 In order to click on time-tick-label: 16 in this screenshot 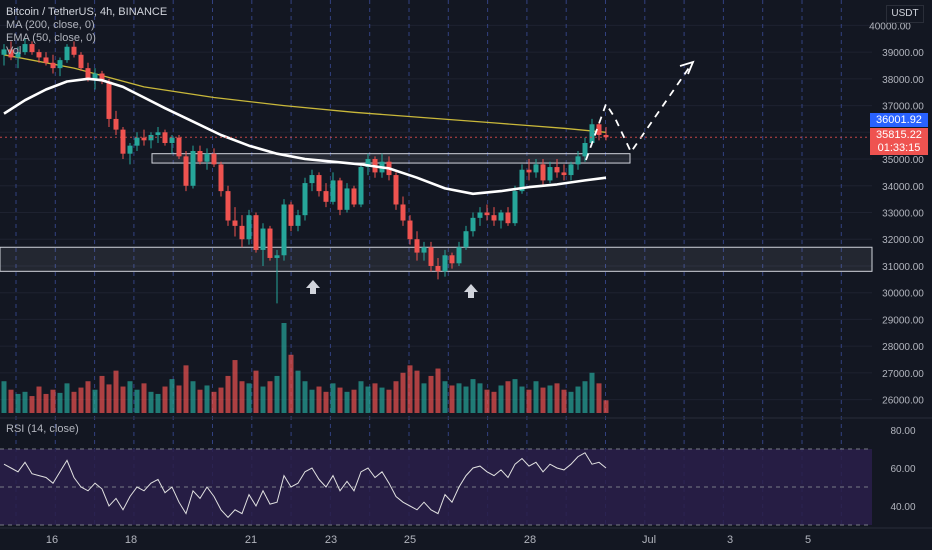, I will do `click(52, 540)`.